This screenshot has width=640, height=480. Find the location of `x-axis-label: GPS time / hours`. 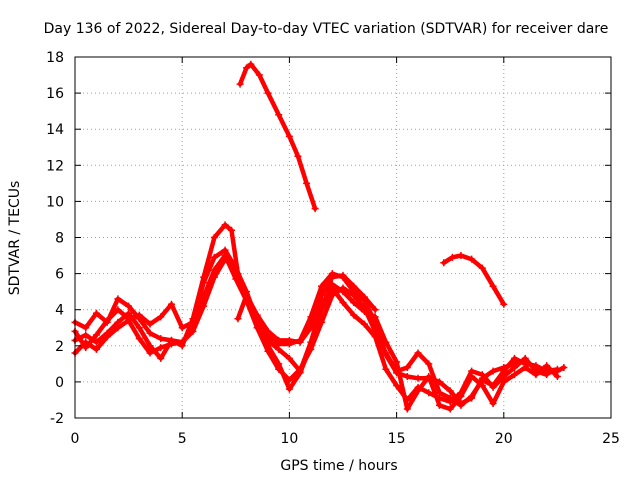

x-axis-label: GPS time / hours is located at coordinates (338, 466).